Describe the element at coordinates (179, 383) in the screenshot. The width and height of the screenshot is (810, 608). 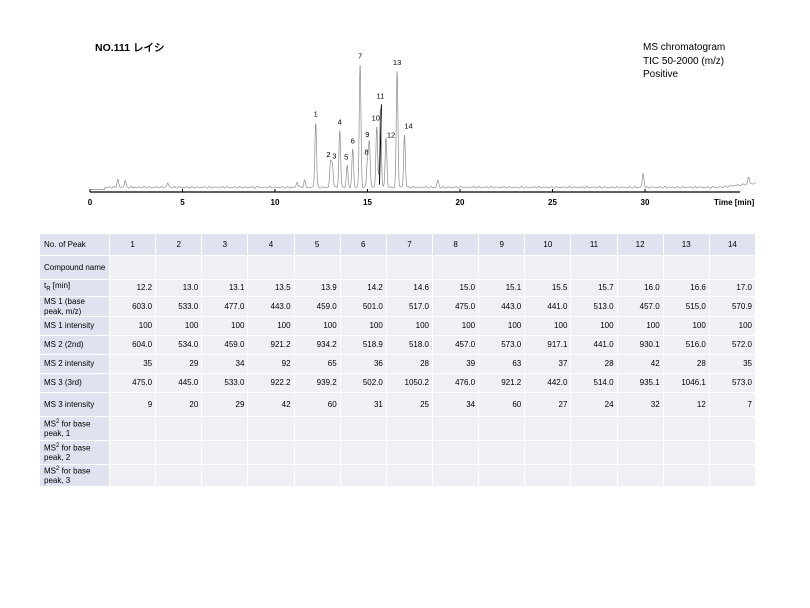
I see `table-cell: 445.0` at that location.